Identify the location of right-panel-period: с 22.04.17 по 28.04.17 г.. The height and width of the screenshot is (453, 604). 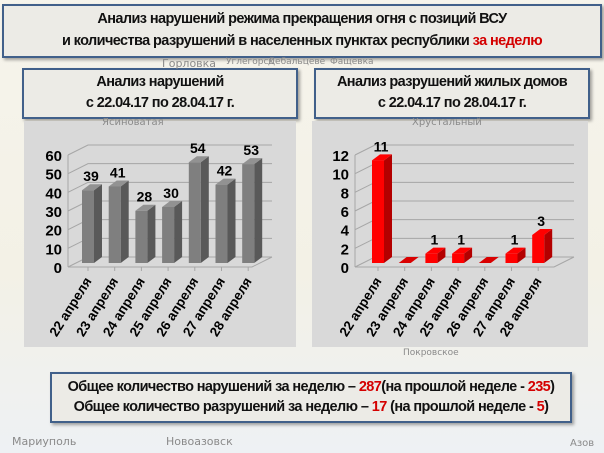
(452, 103).